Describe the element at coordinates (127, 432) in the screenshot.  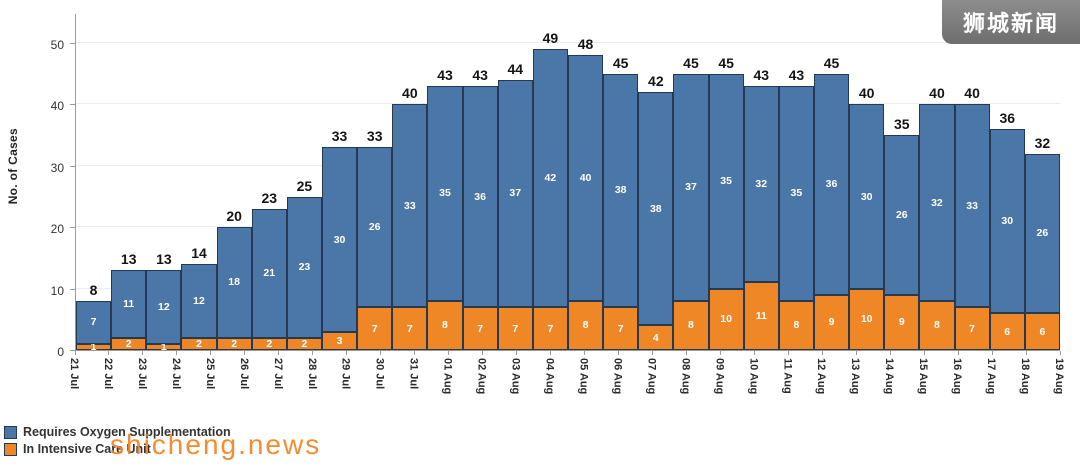
I see `legend-label: Requires Oxygen Supplementation` at that location.